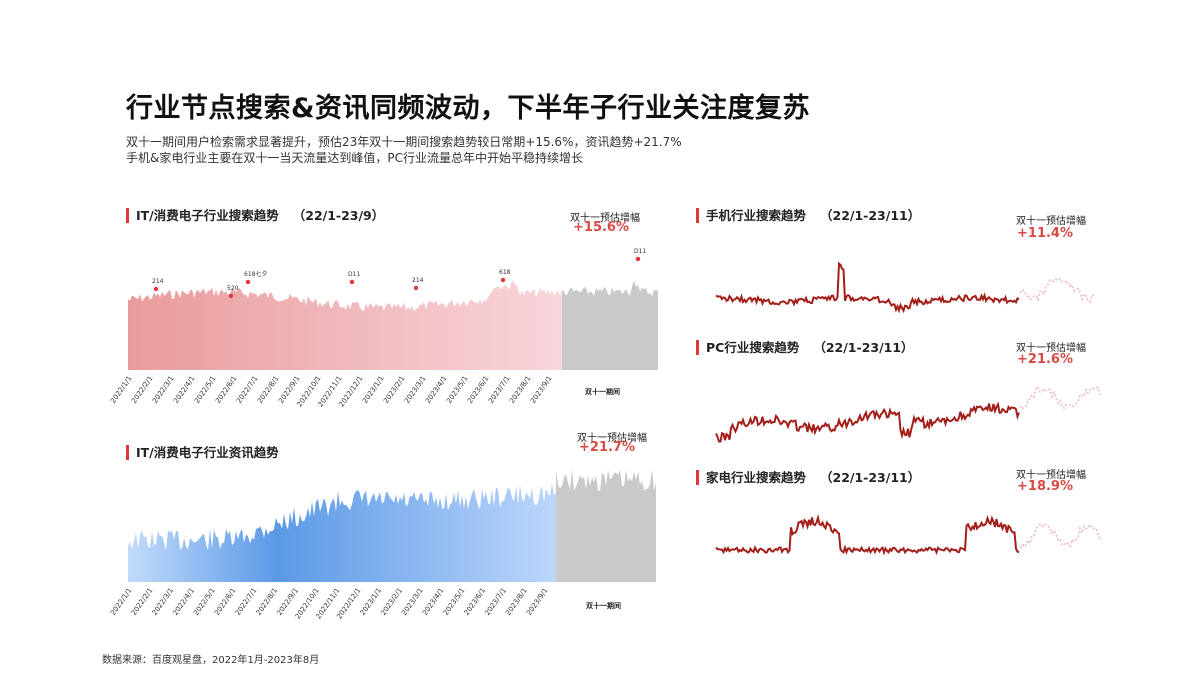 The image size is (1200, 675). Describe the element at coordinates (870, 477) in the screenshot. I see `appliance-search-date-range: （22/1-23/11）` at that location.